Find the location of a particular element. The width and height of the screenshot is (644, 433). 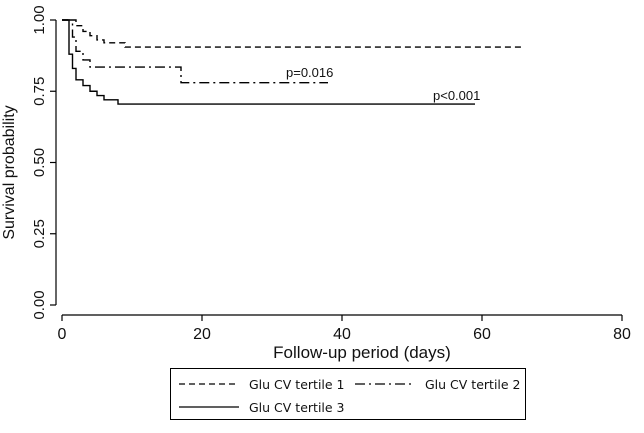

x-tick-label: 60 is located at coordinates (482, 334).